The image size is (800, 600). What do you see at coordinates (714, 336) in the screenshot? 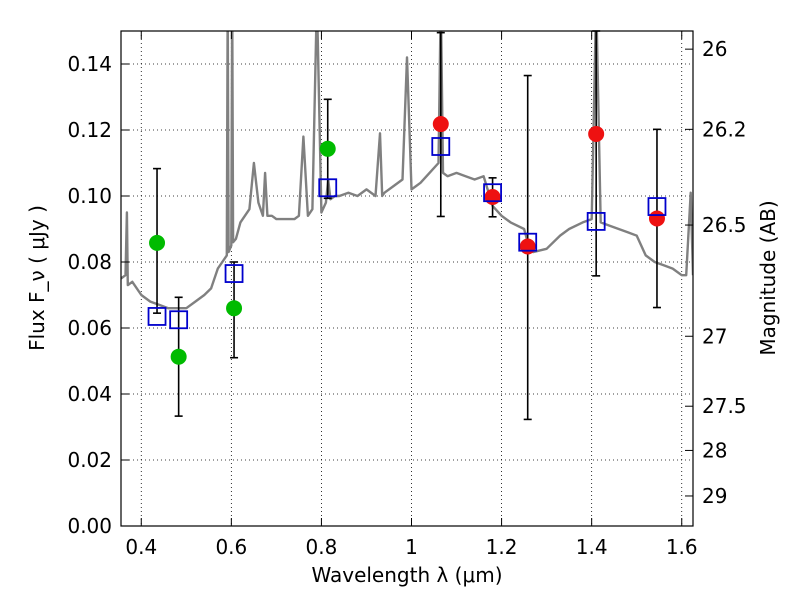
I see `right-tick-label: 27` at bounding box center [714, 336].